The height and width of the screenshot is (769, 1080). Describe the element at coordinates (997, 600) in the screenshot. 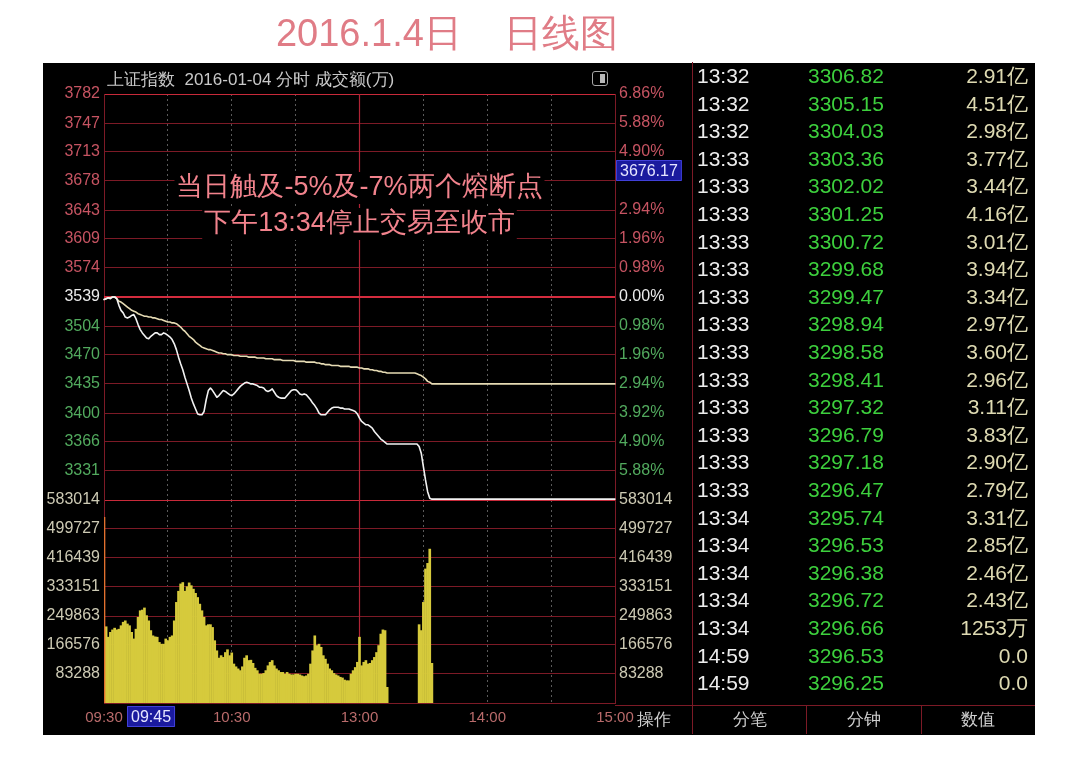

I see `text: 2.43亿` at that location.